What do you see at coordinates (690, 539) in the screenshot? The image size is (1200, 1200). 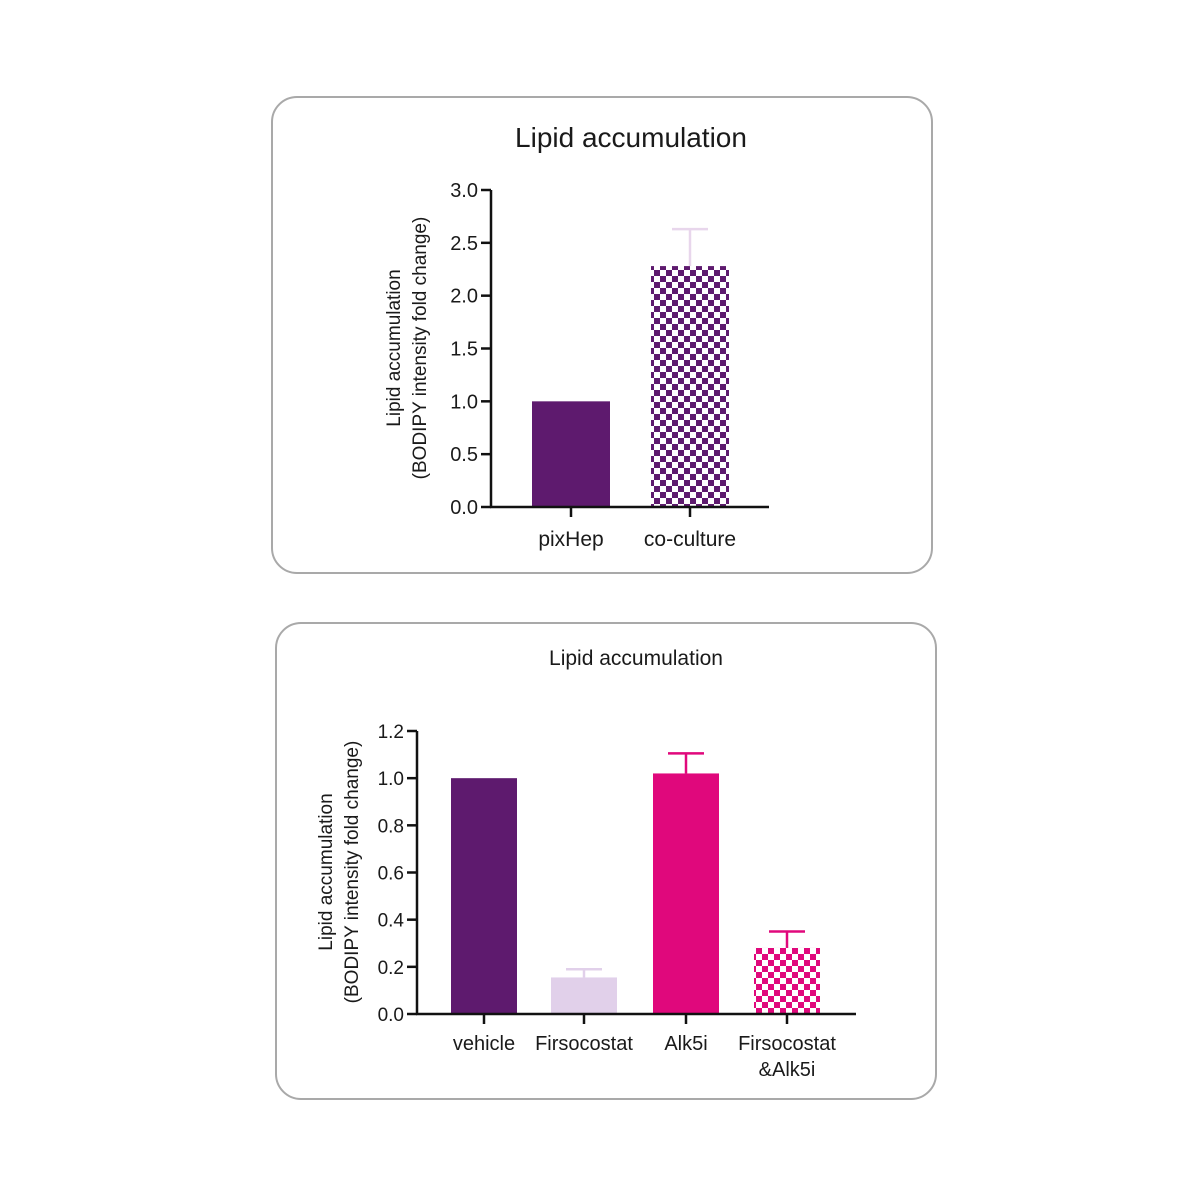 I see `x-tick-label: co-culture` at bounding box center [690, 539].